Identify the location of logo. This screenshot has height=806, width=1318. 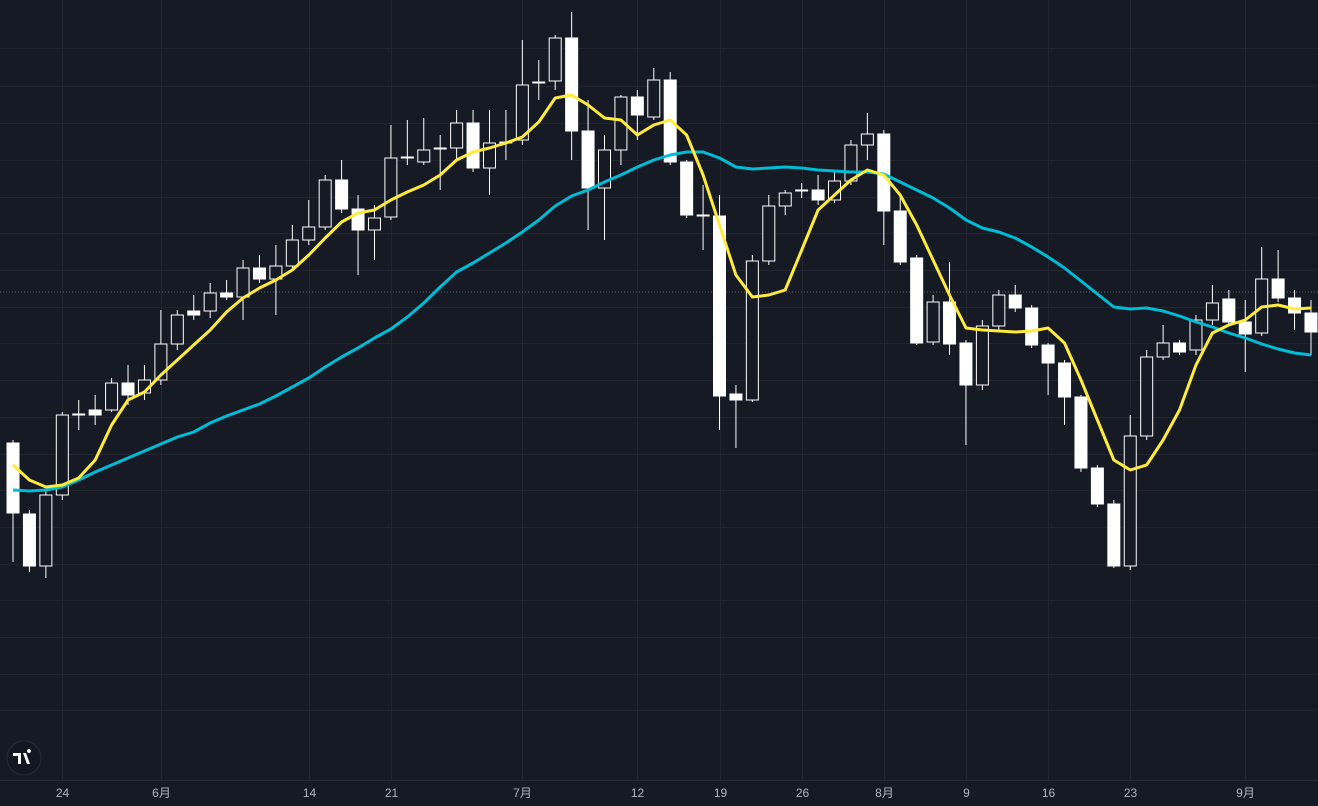
(24, 758).